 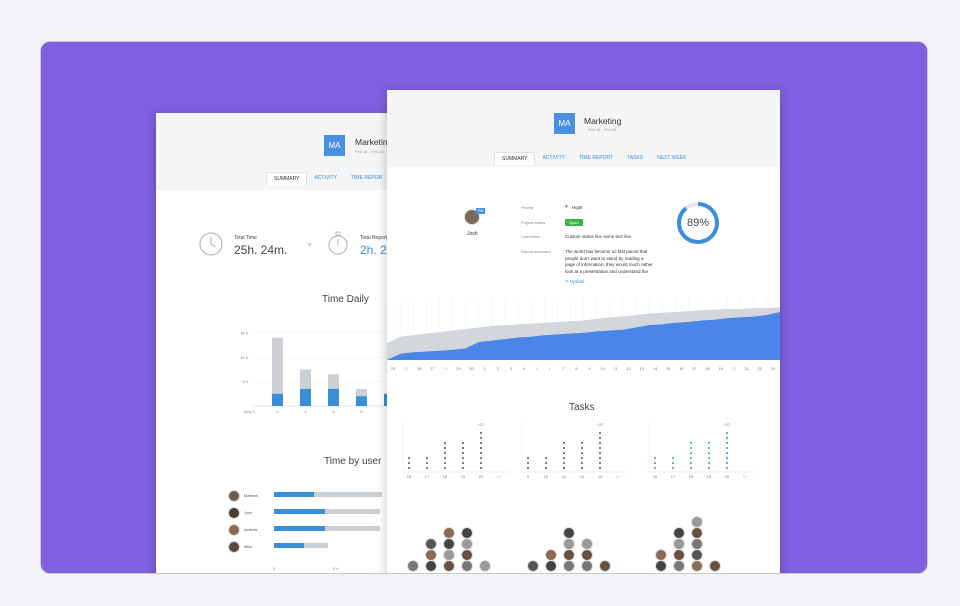 I want to click on x-tick-label: 30, so click(x=471, y=368).